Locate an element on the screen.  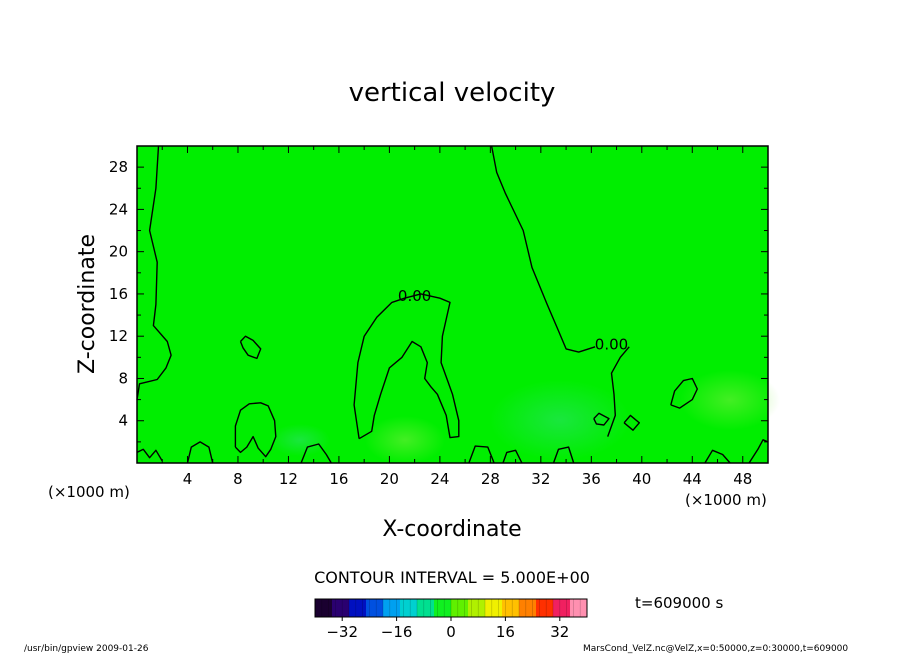
contour-line-wave-f is located at coordinates (563, 455).